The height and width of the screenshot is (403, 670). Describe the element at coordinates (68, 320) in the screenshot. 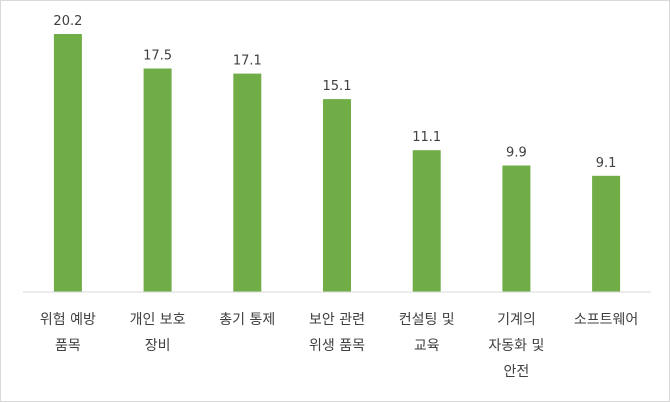

I see `category-label-0-line-0: 위험 예방` at that location.